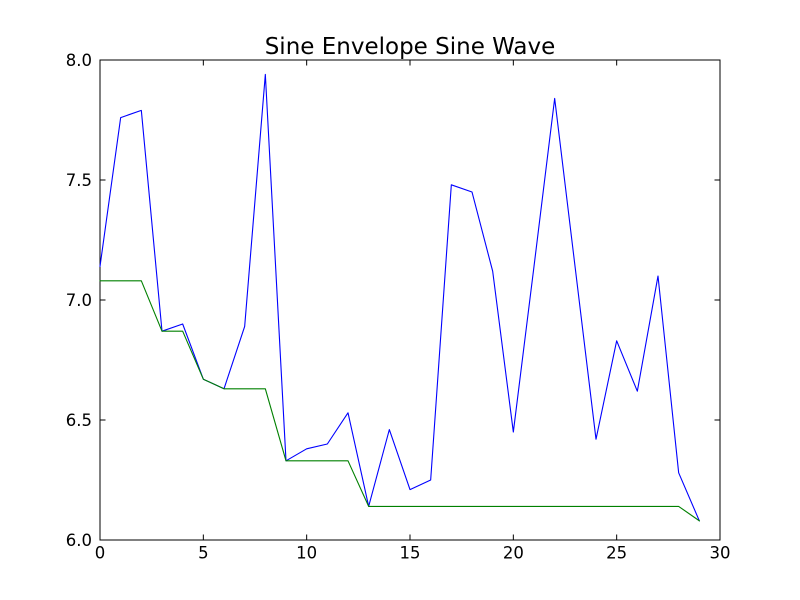 The image size is (800, 600). Describe the element at coordinates (79, 60) in the screenshot. I see `y-tick-label: 8.0` at that location.